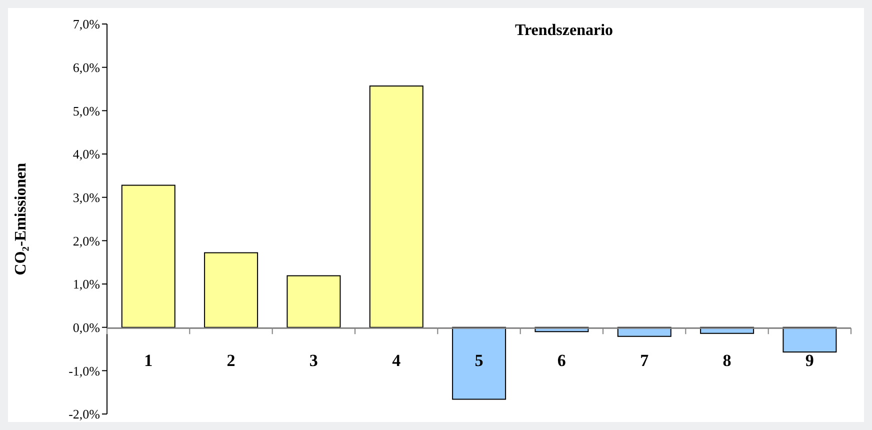 This screenshot has height=430, width=872. What do you see at coordinates (86, 284) in the screenshot?
I see `y-tick-label: 1,0%` at bounding box center [86, 284].